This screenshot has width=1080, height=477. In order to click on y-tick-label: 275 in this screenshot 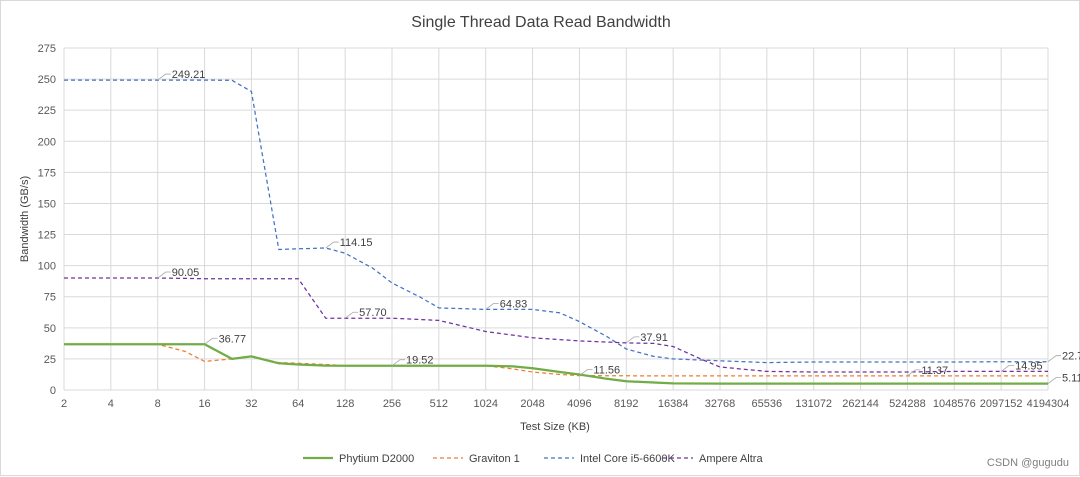, I will do `click(47, 49)`.